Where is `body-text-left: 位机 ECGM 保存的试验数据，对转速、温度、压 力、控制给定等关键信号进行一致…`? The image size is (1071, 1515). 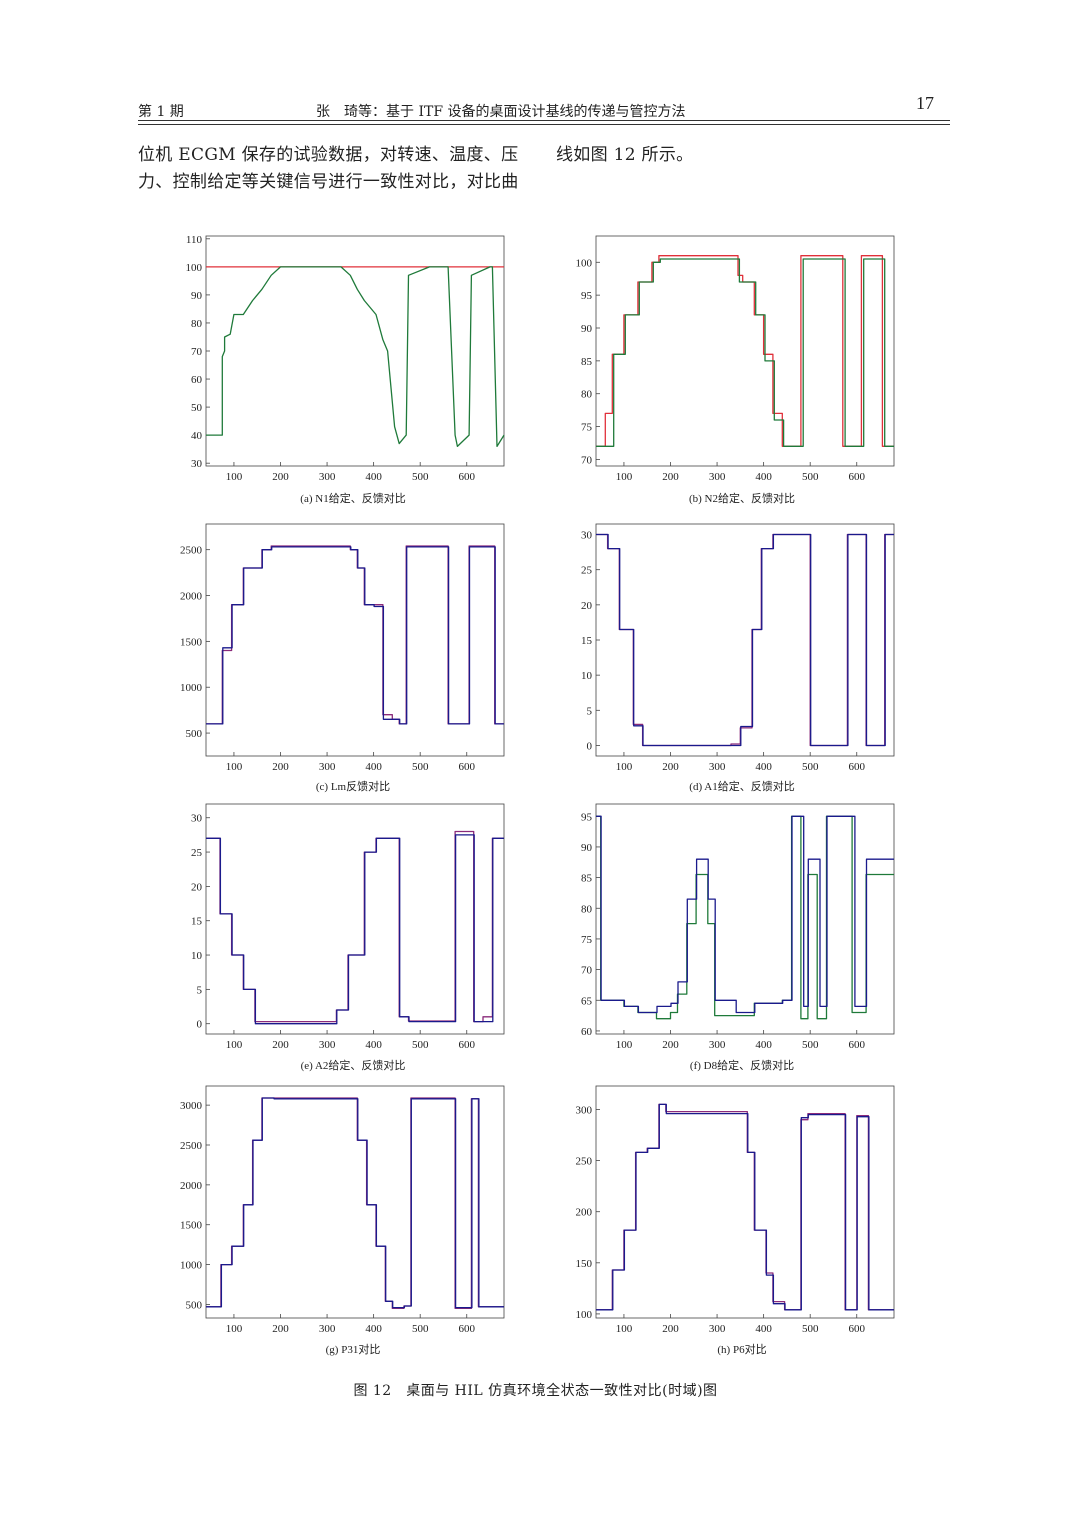
body-text-left: 位机 ECGM 保存的试验数据，对转速、温度、压 力、控制给定等关键信号进行一致… is located at coordinates (333, 169).